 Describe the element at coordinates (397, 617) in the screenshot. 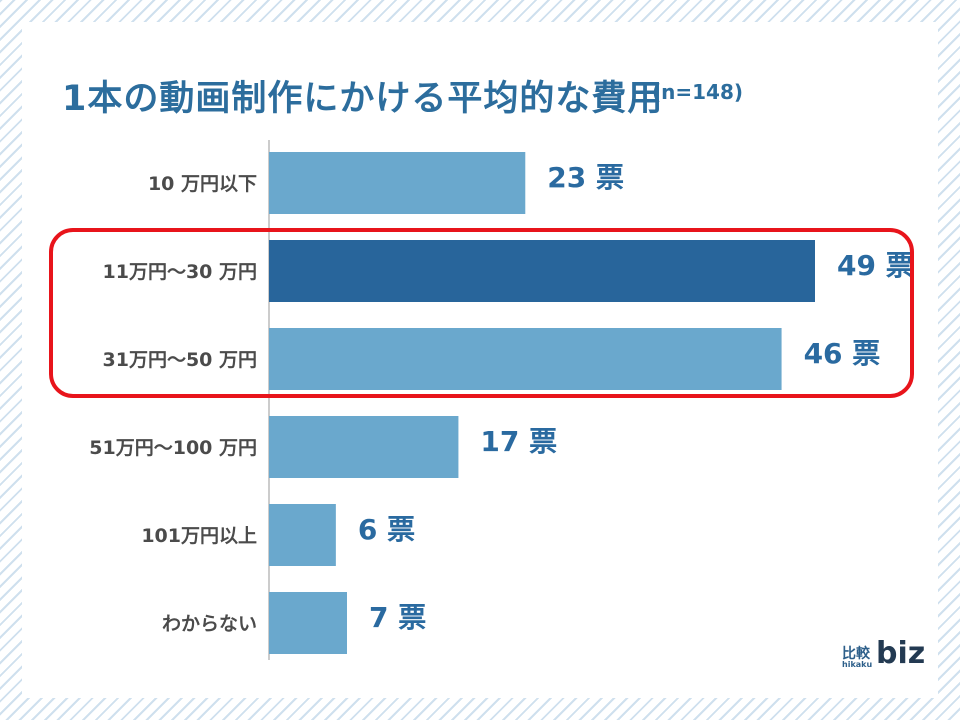

I see `value-label-5: 7 票` at that location.